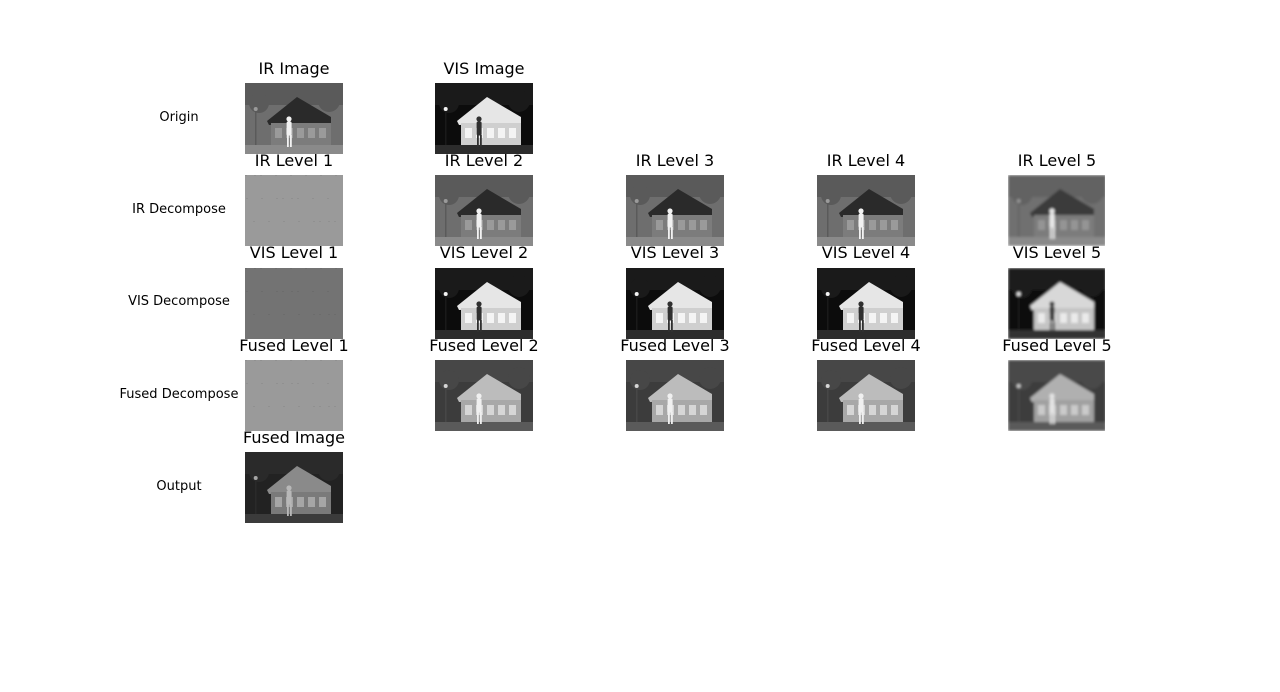  What do you see at coordinates (866, 252) in the screenshot?
I see `cell-title: VIS Level 4` at bounding box center [866, 252].